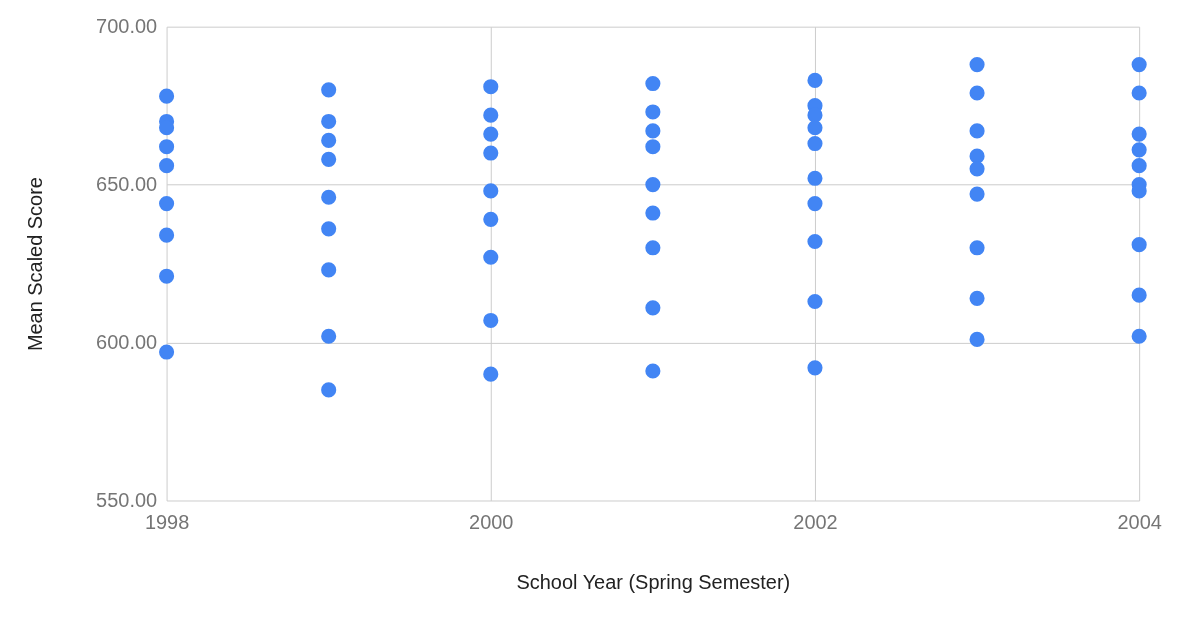  What do you see at coordinates (1139, 521) in the screenshot?
I see `x-tick-label: 2004` at bounding box center [1139, 521].